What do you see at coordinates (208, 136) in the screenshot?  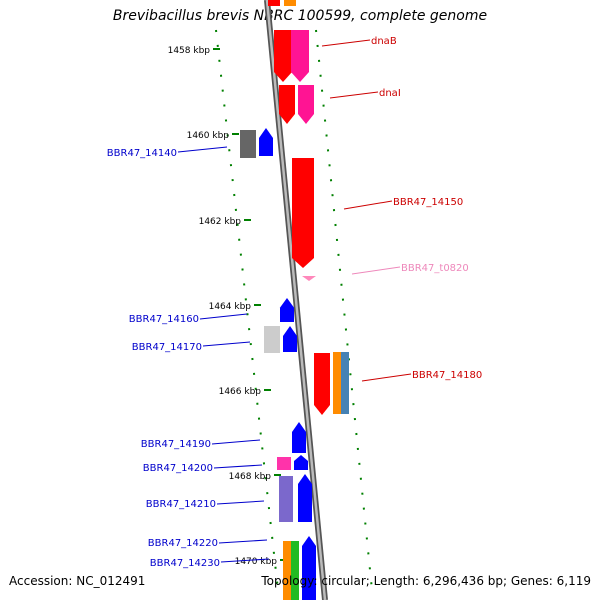 I see `kbp-tick-label: 1460 kbp` at bounding box center [208, 136].